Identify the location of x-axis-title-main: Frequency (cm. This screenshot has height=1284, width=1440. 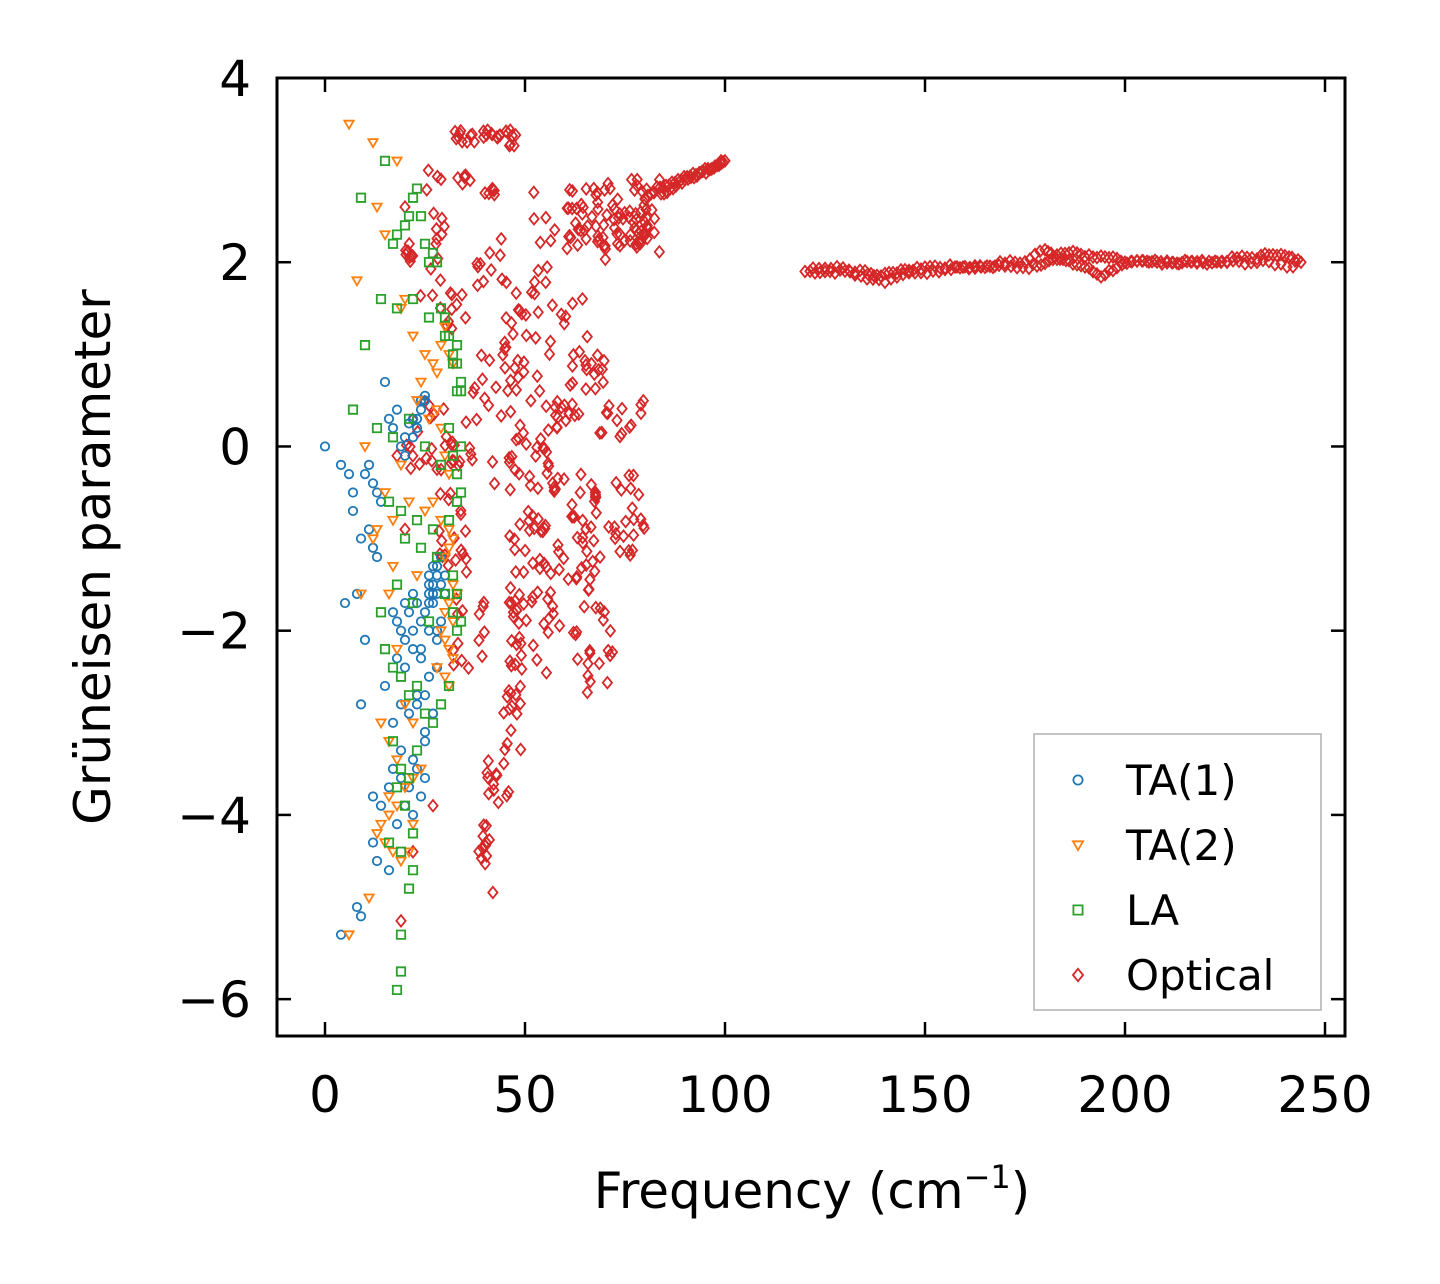
(779, 1191).